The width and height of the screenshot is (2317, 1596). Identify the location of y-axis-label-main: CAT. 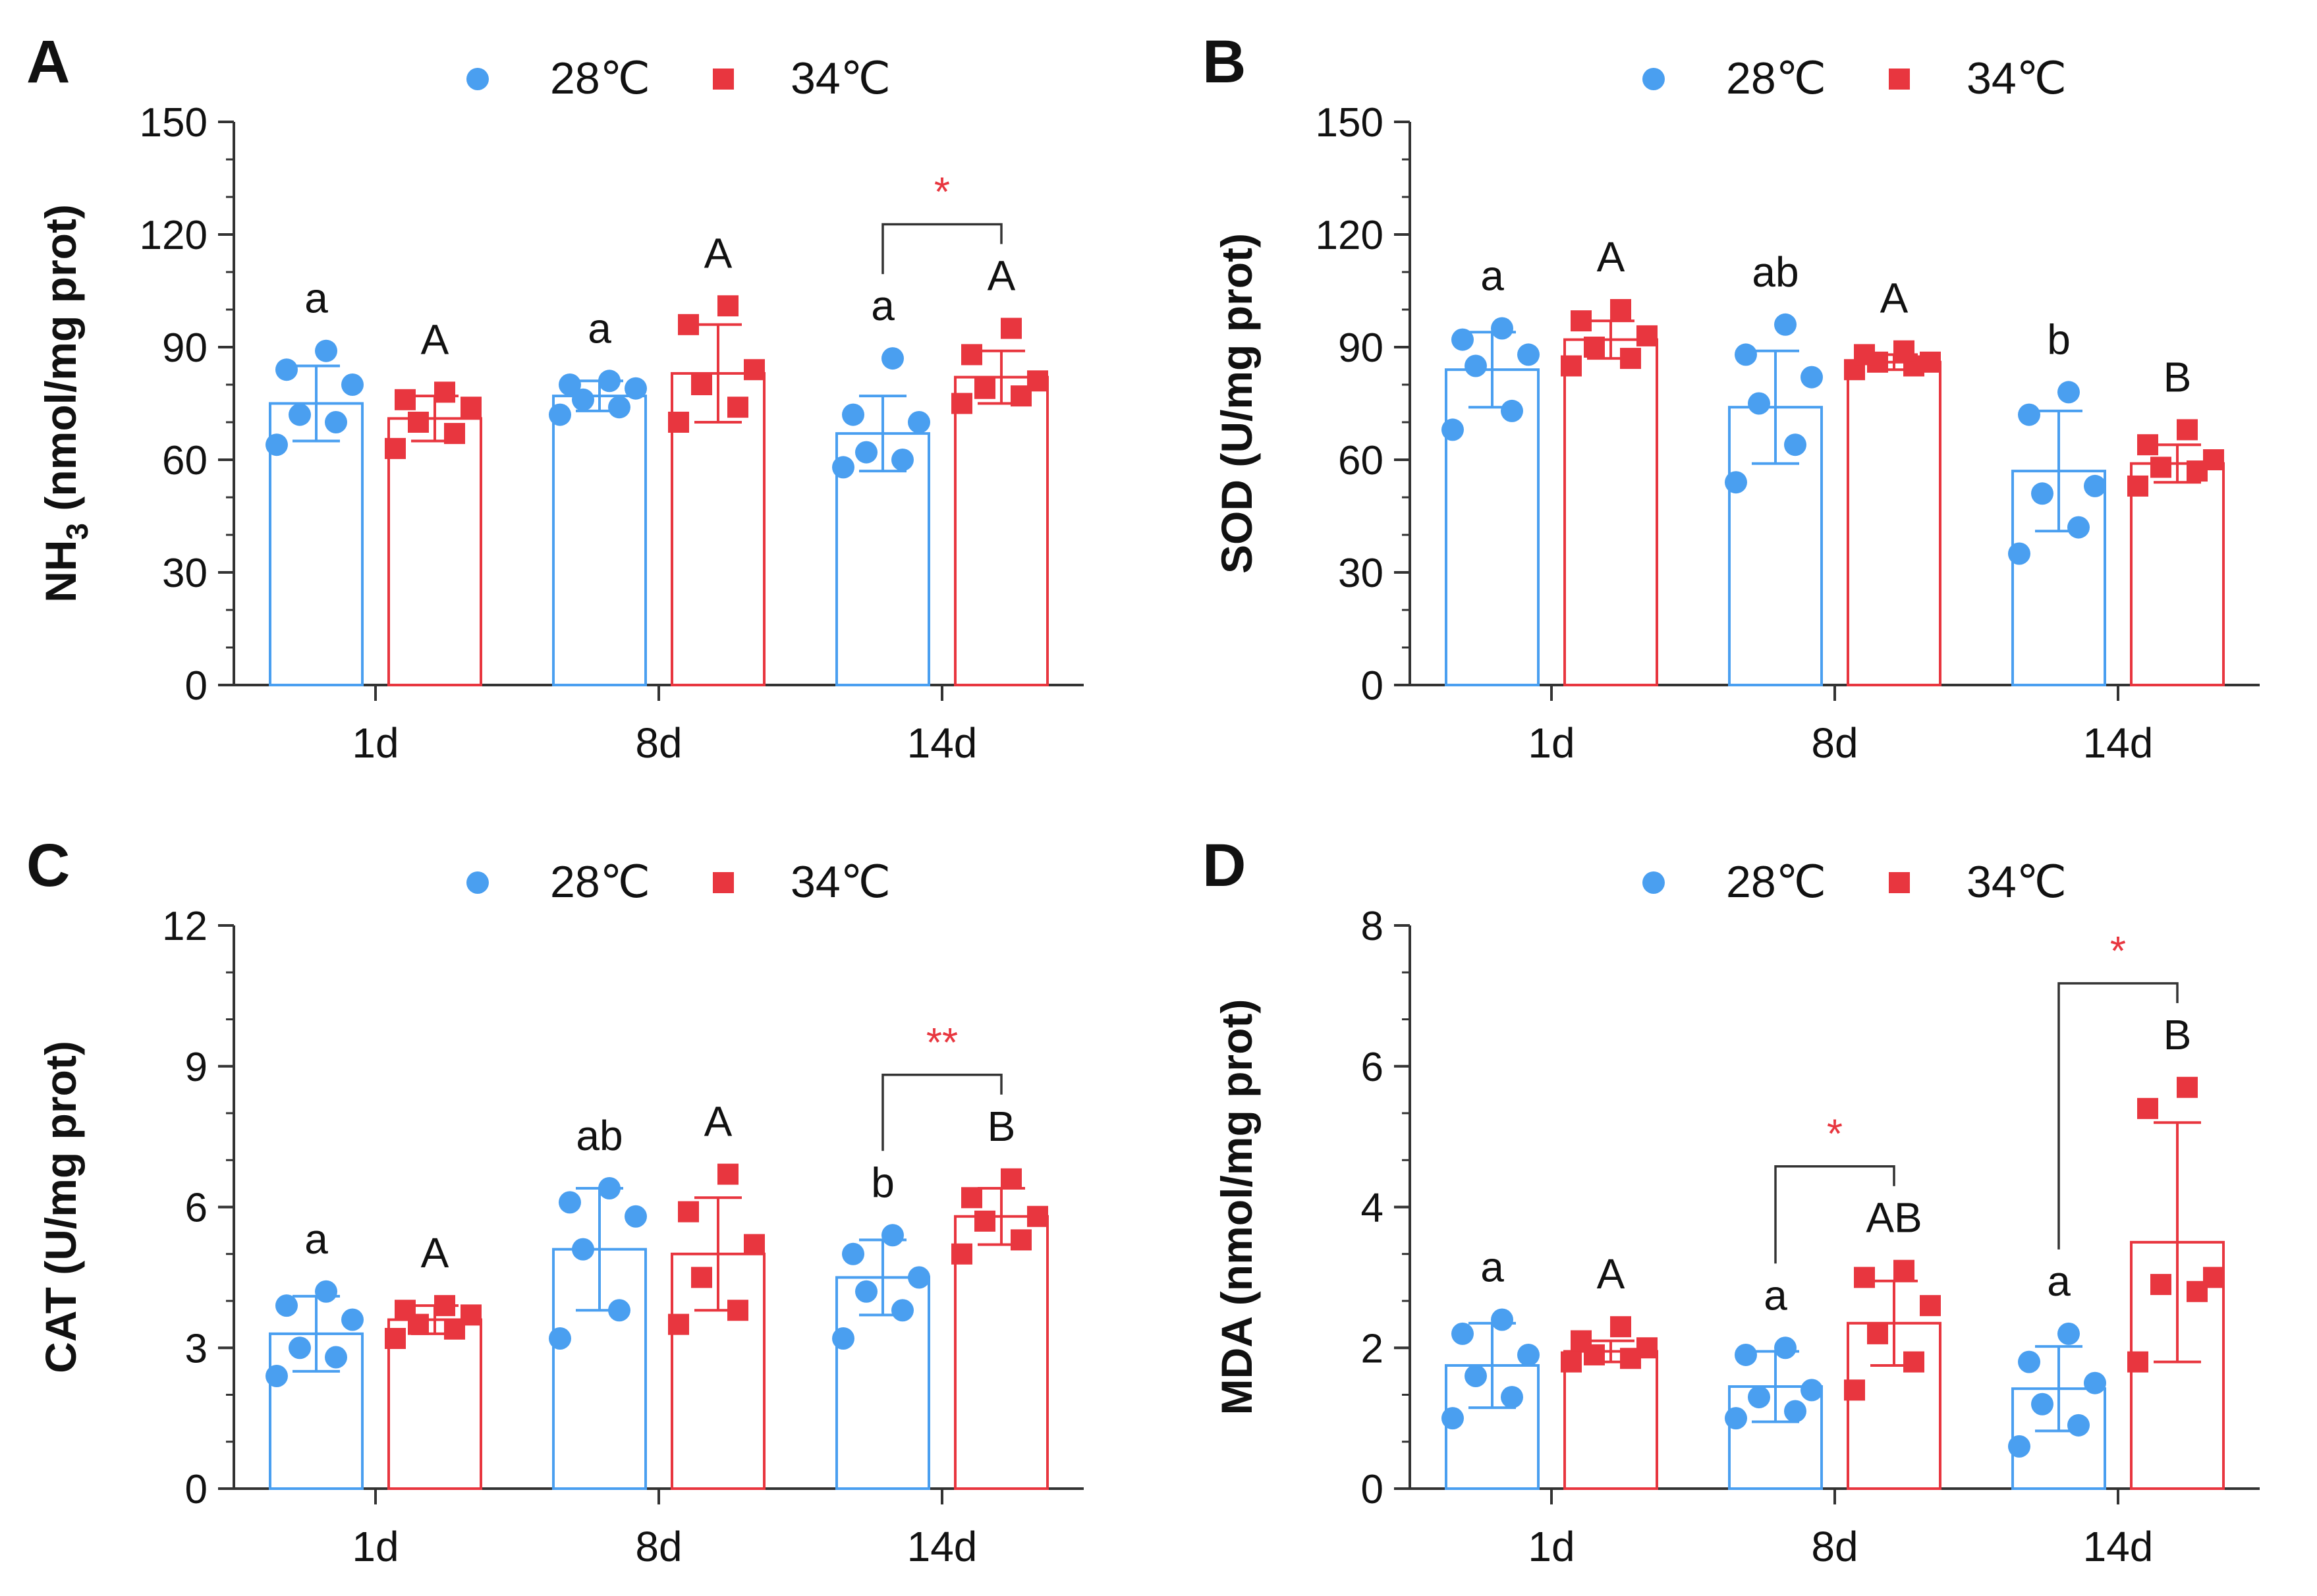
(61, 1330).